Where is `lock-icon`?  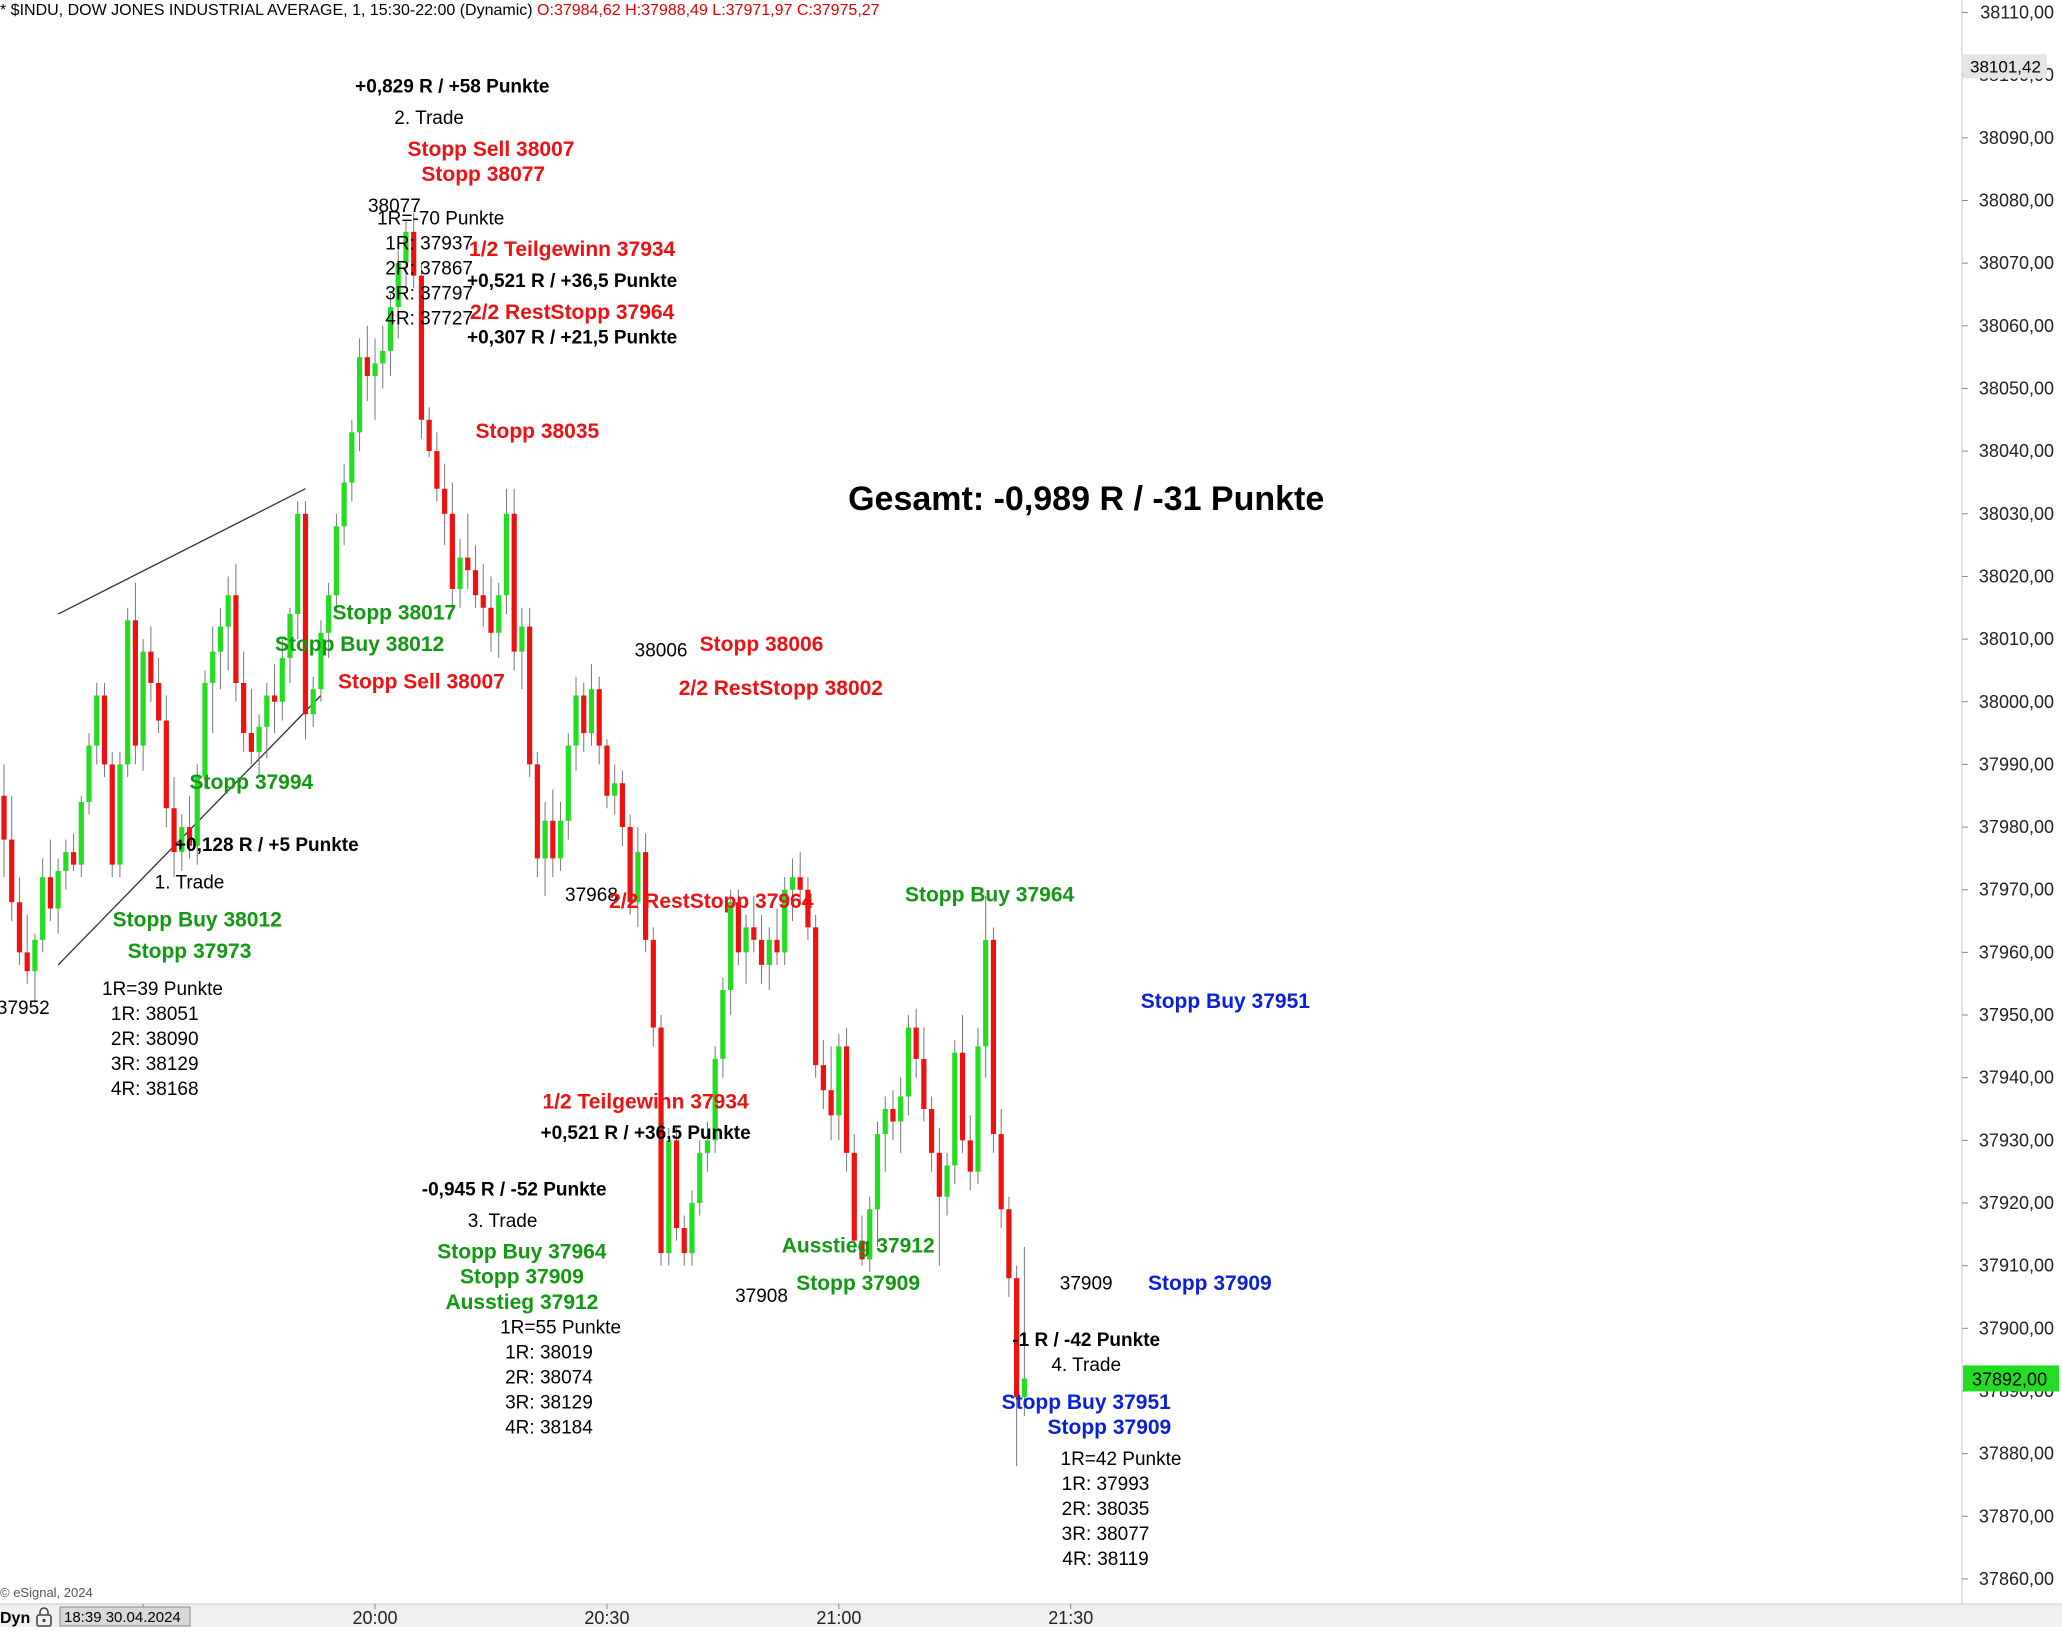
lock-icon is located at coordinates (44, 1617).